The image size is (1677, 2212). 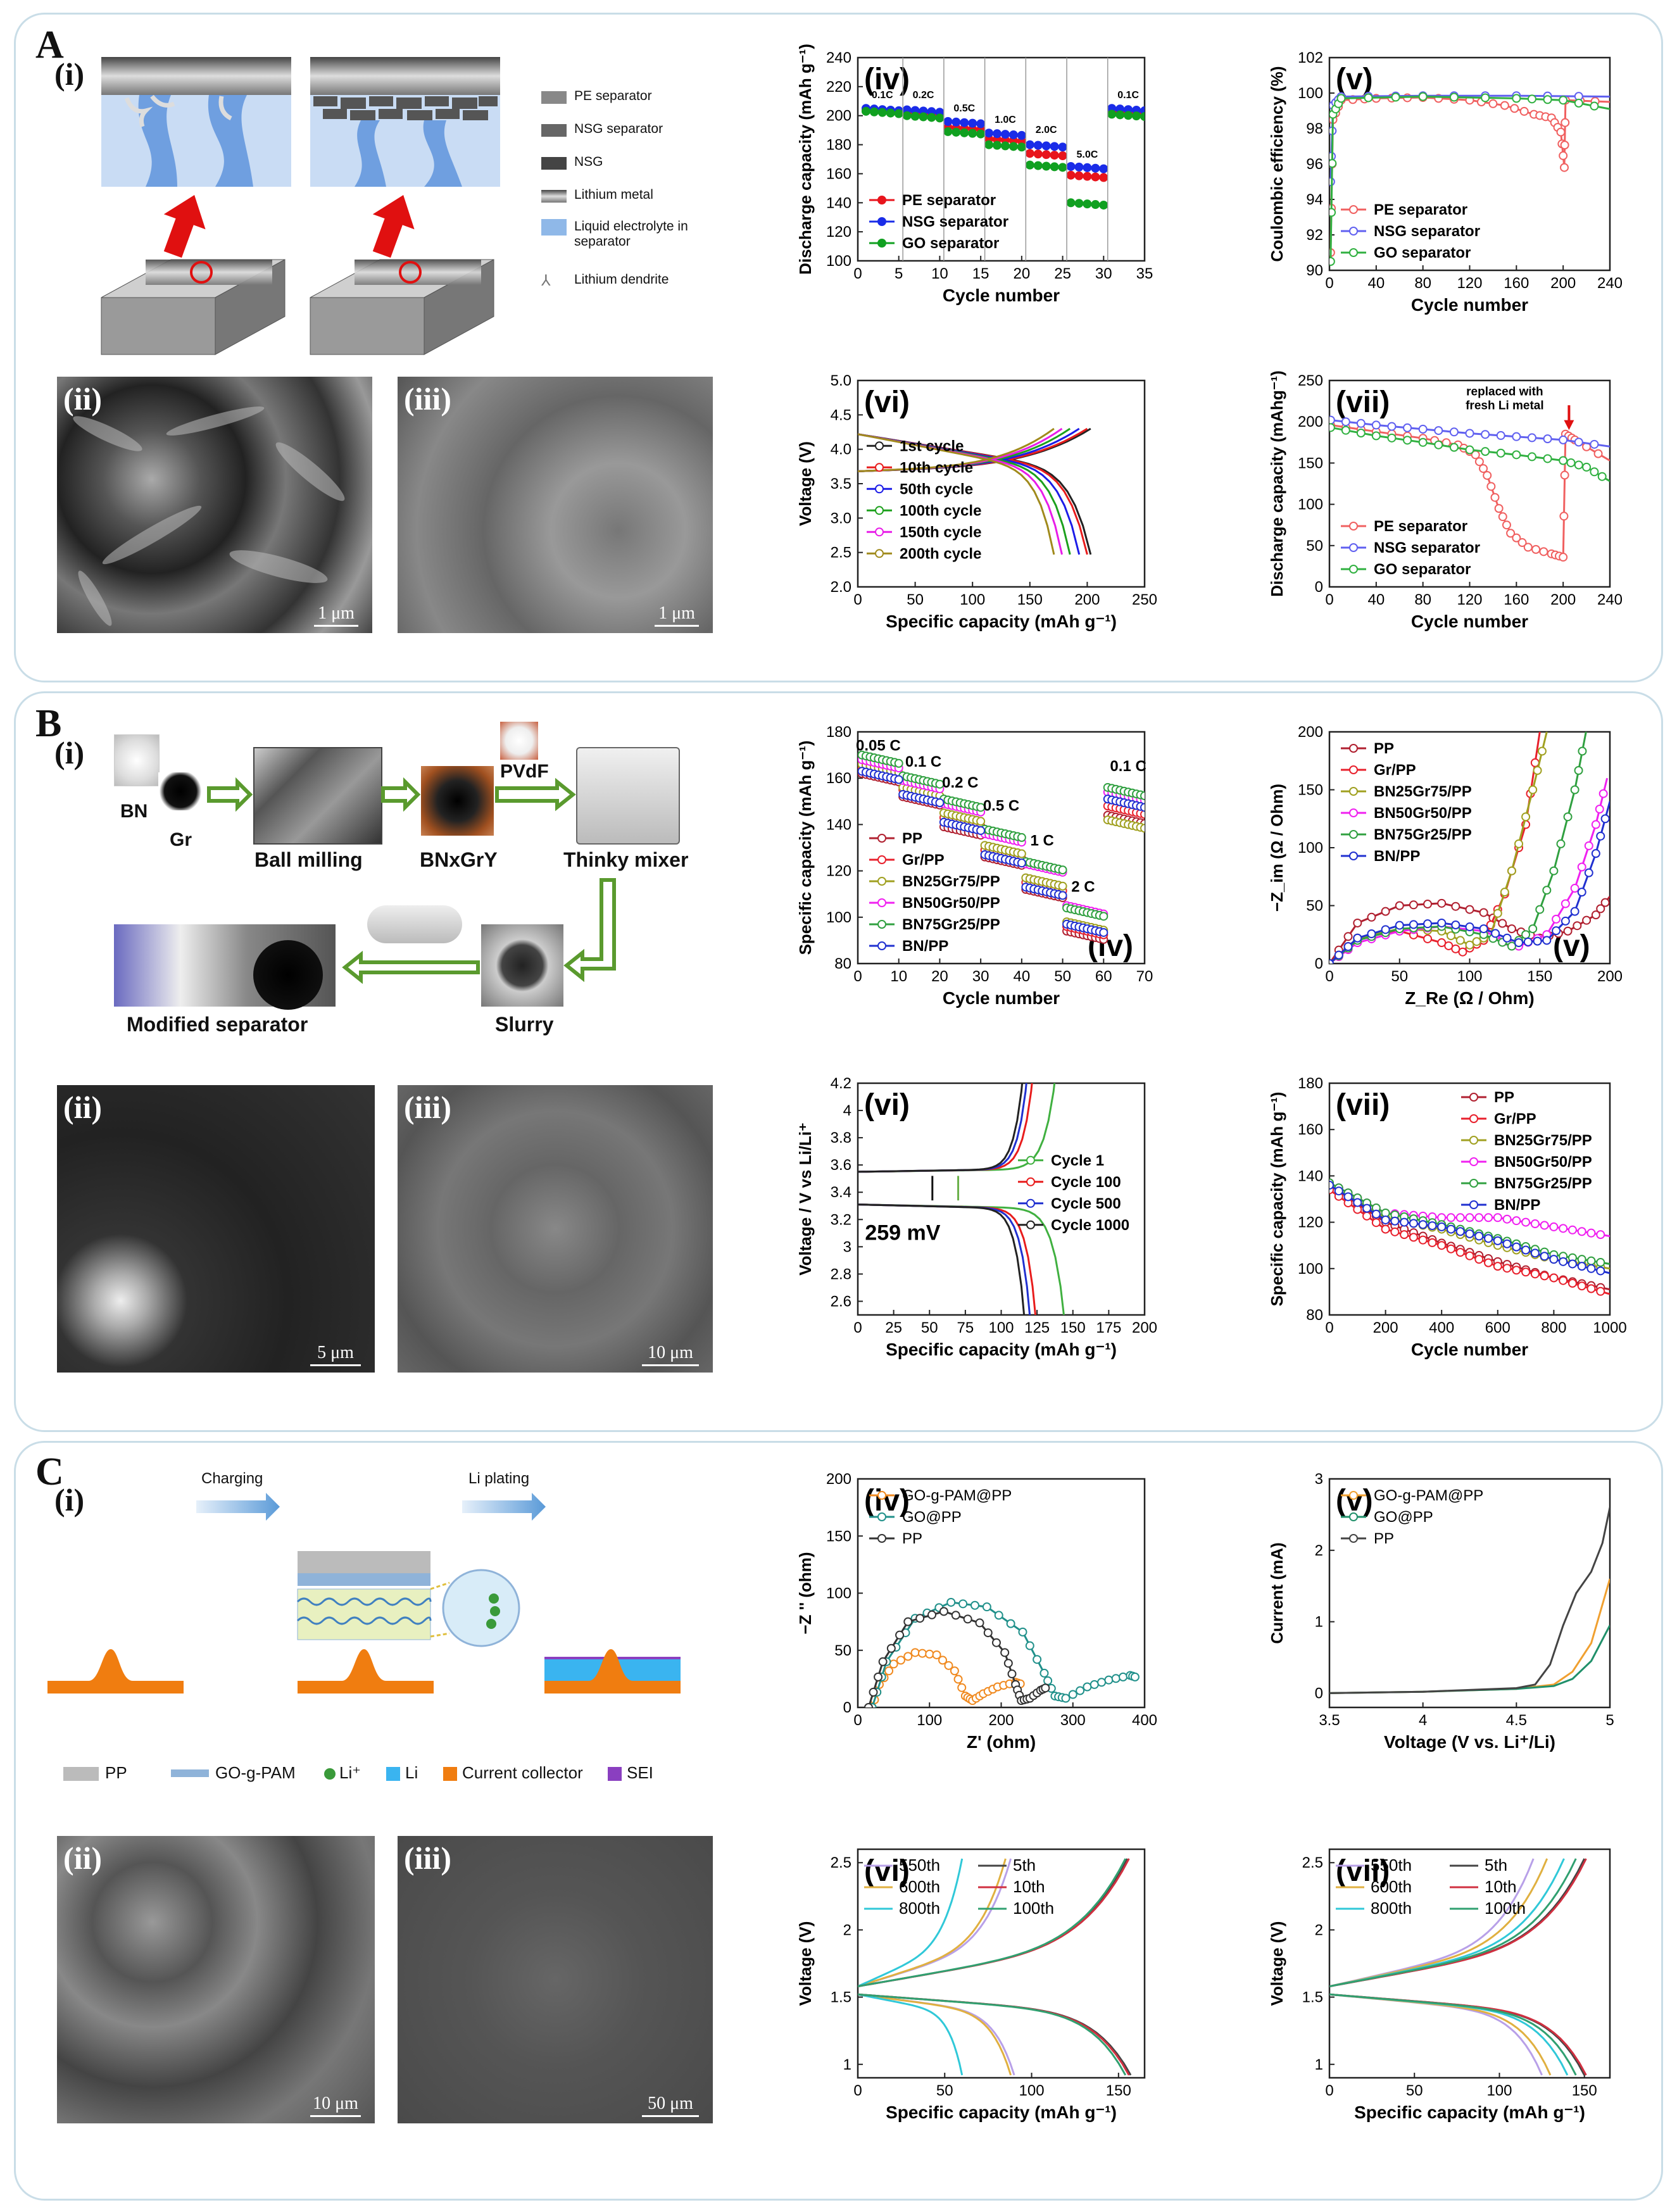 What do you see at coordinates (405, 108) in the screenshot?
I see `nsg-layer` at bounding box center [405, 108].